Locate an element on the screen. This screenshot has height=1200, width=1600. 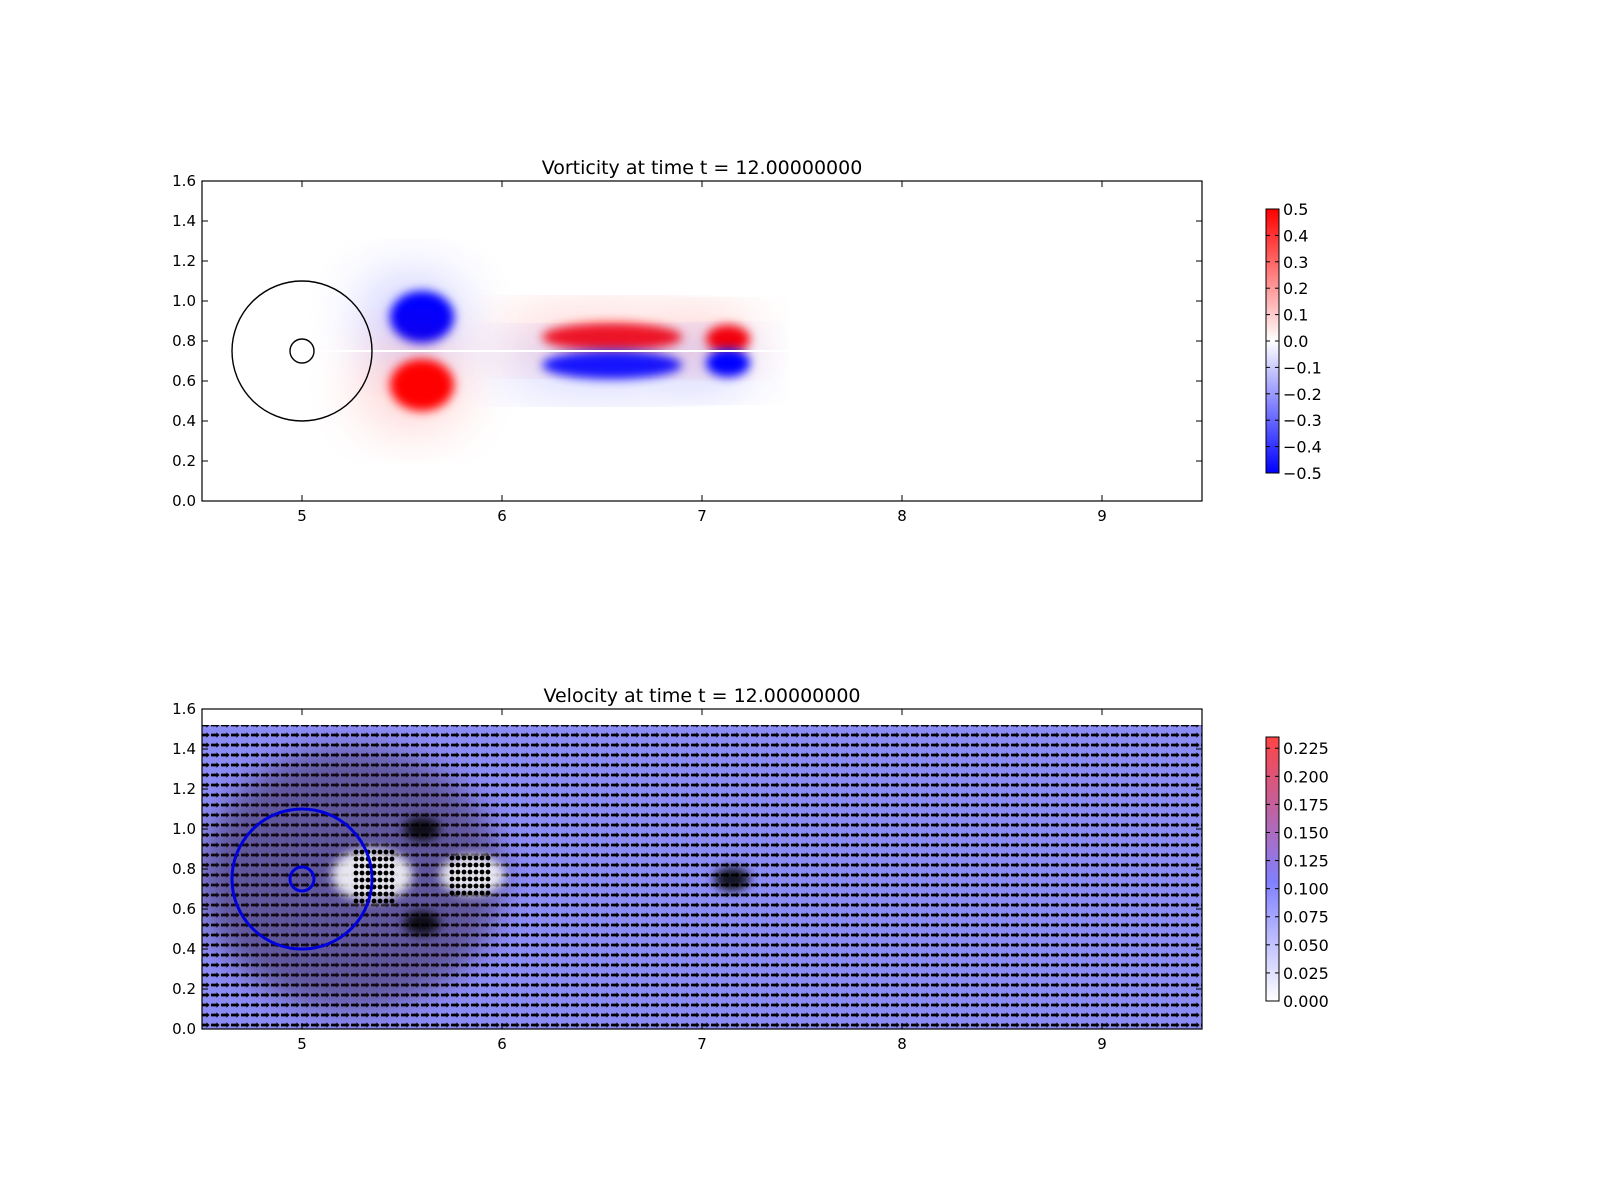
y-tick-label: 1.4 is located at coordinates (184, 749).